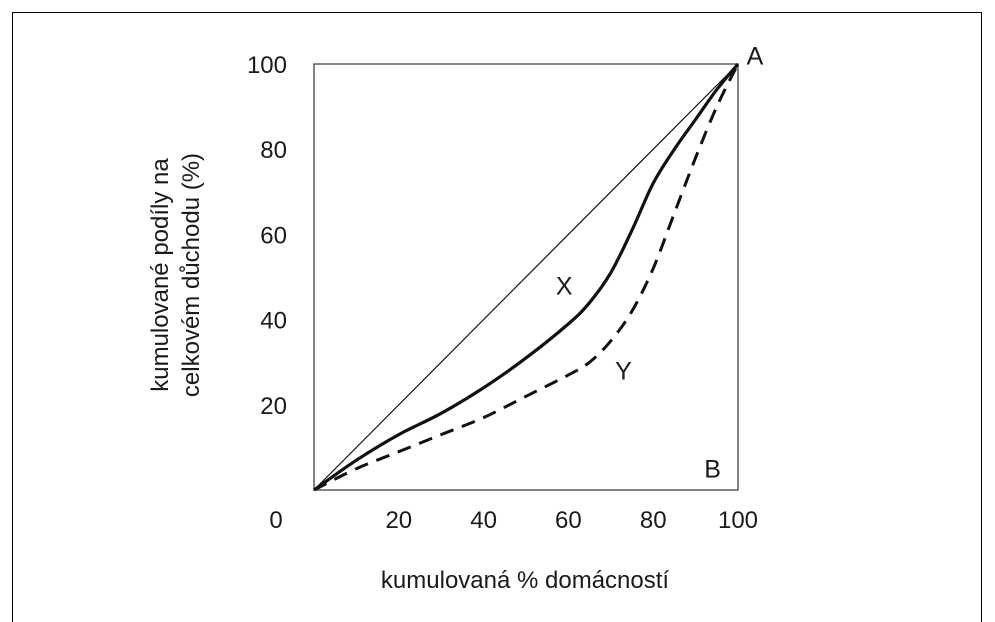 The height and width of the screenshot is (622, 995). Describe the element at coordinates (660, 262) in the screenshot. I see `annotations: A B X Y` at that location.